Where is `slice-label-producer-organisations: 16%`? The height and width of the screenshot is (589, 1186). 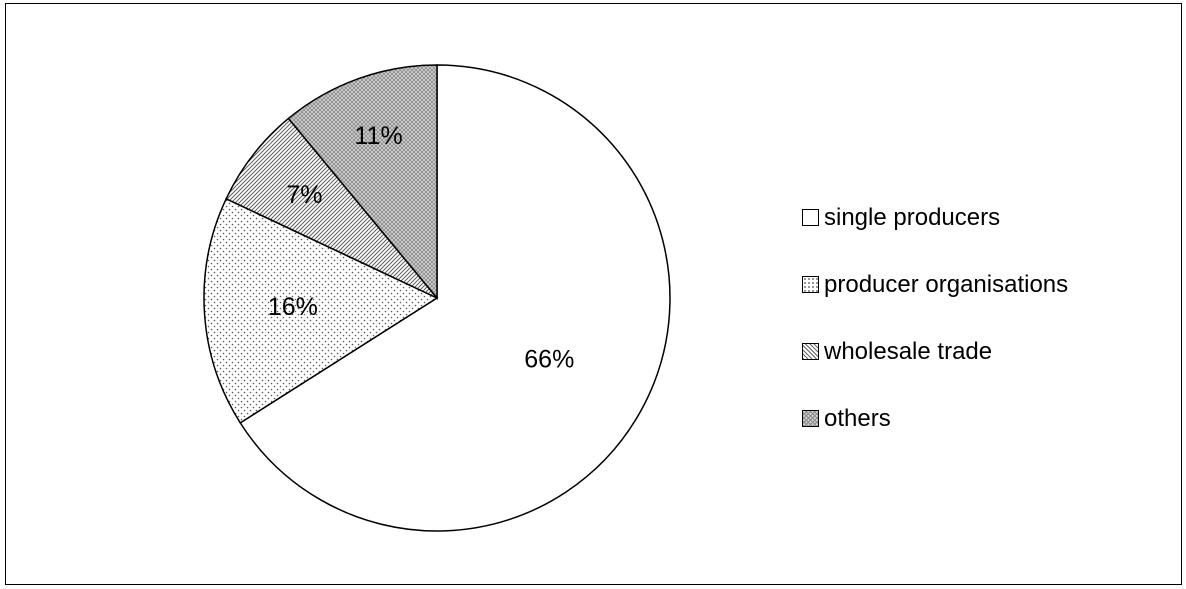 slice-label-producer-organisations: 16% is located at coordinates (293, 307).